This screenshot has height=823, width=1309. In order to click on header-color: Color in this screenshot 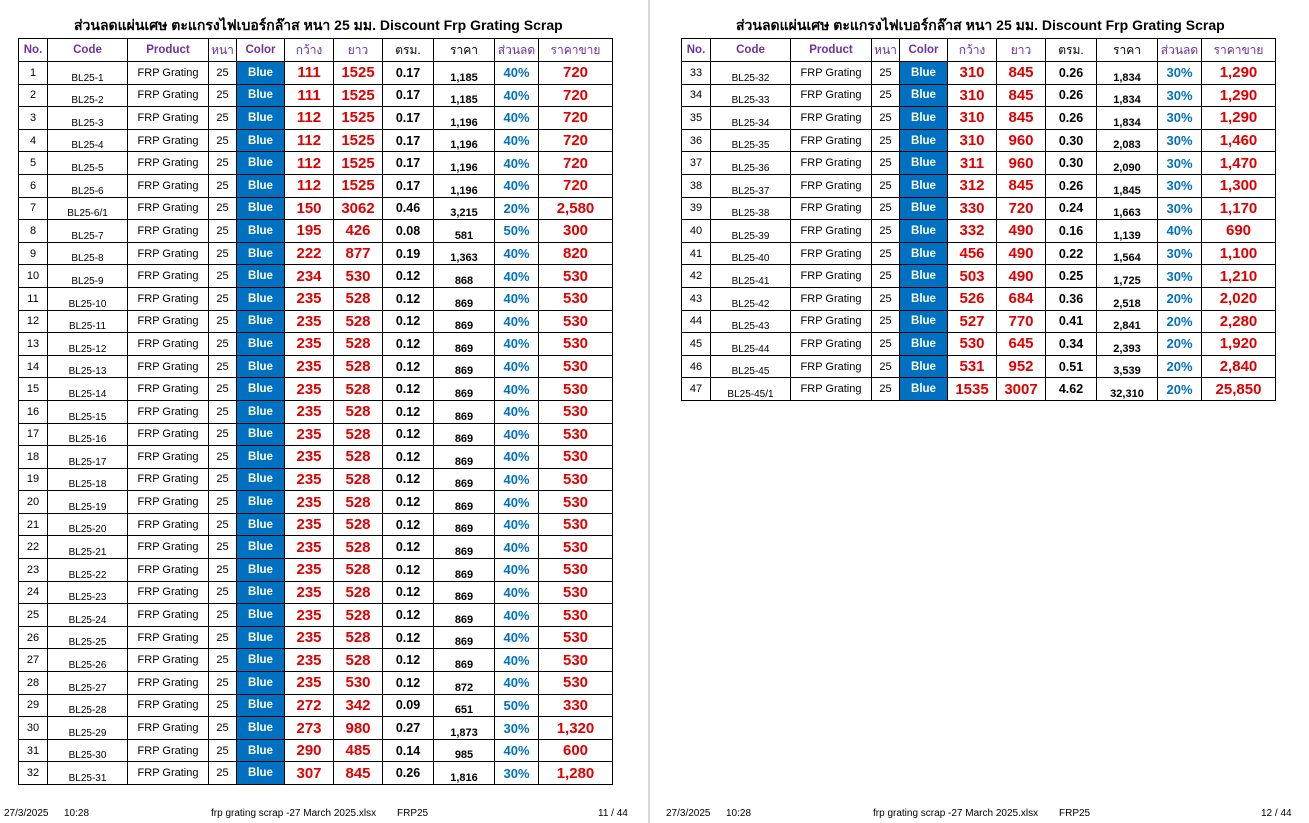, I will do `click(260, 50)`.